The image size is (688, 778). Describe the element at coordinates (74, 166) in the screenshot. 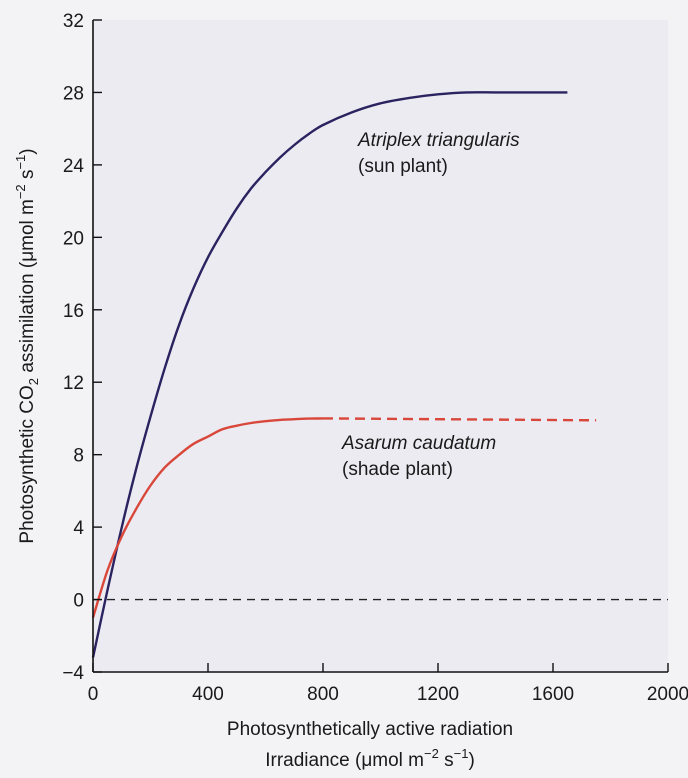

I see `y-tick-label: 24` at that location.